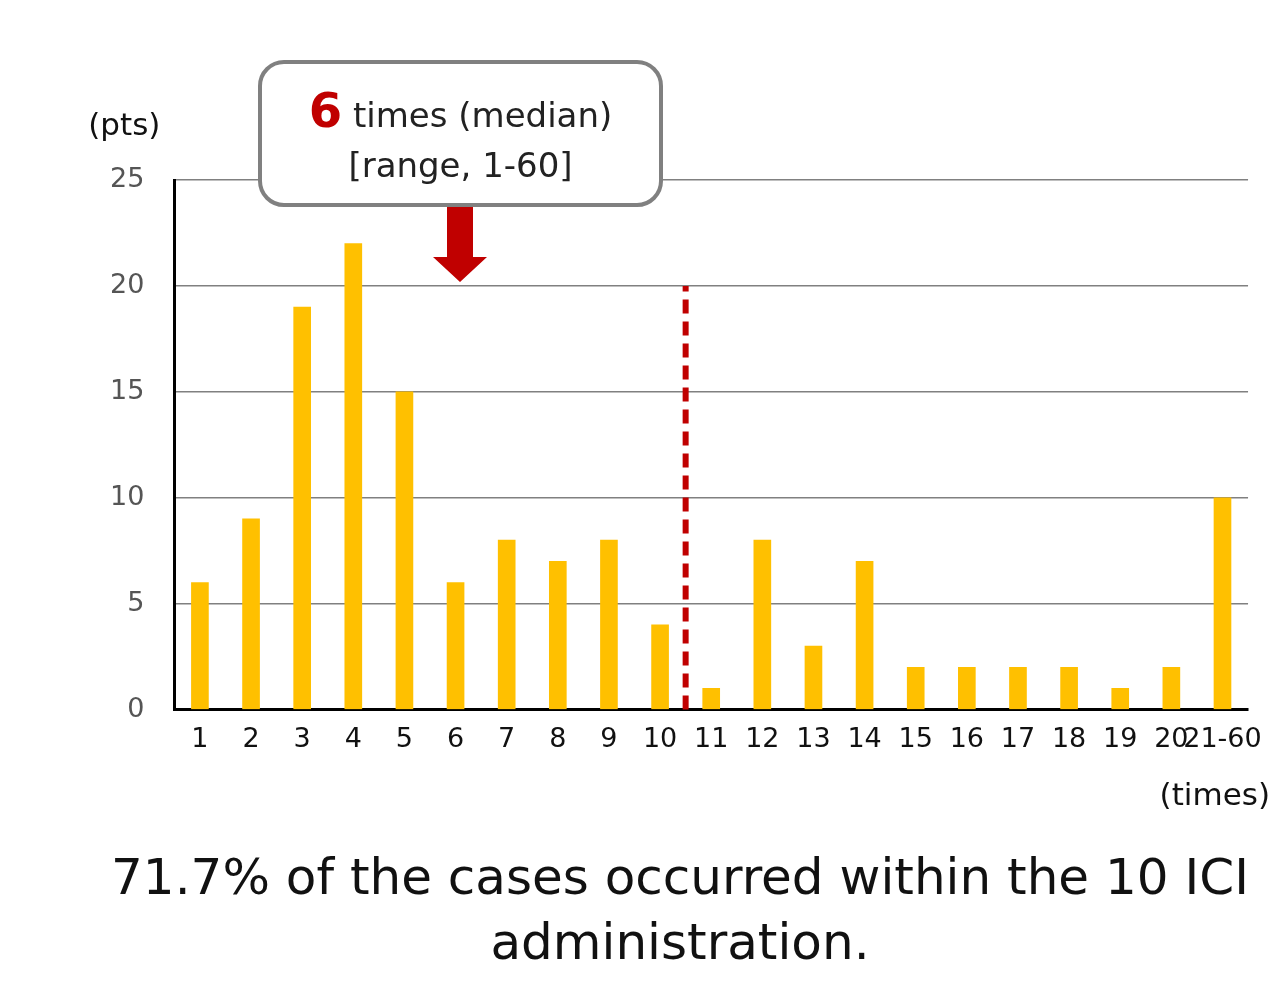 This screenshot has width=1276, height=988. I want to click on text: 71.7% of the cases occurred within the 10 ICI administration., so click(680, 910).